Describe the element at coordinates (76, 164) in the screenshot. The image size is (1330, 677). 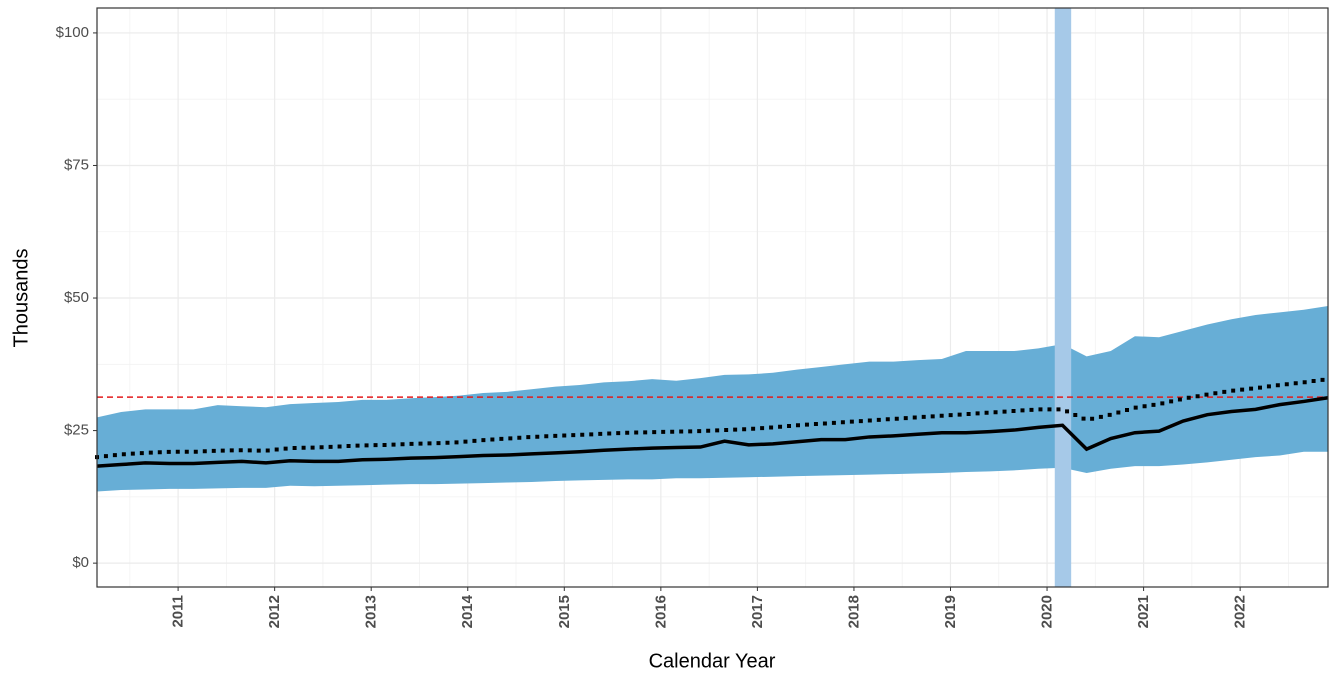
I see `y-tick-label: $75` at that location.